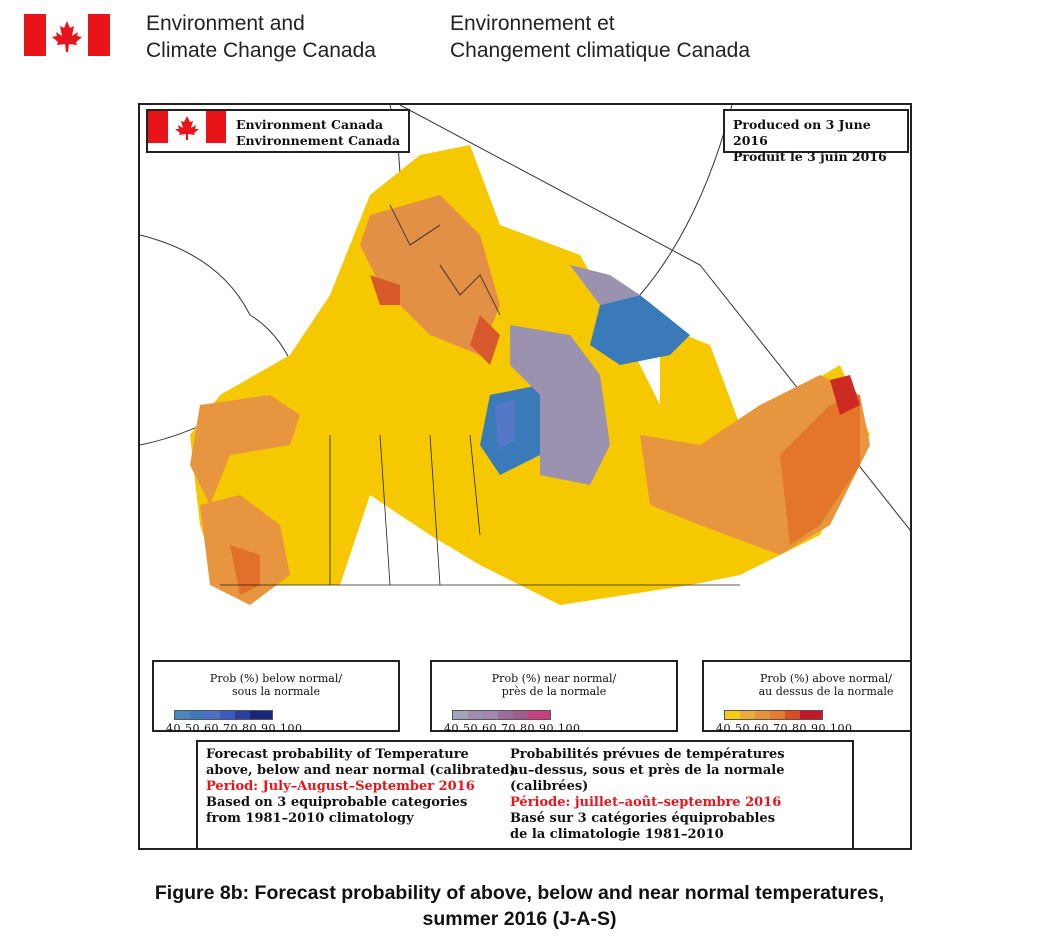  Describe the element at coordinates (501, 715) in the screenshot. I see `color-scale-near` at that location.